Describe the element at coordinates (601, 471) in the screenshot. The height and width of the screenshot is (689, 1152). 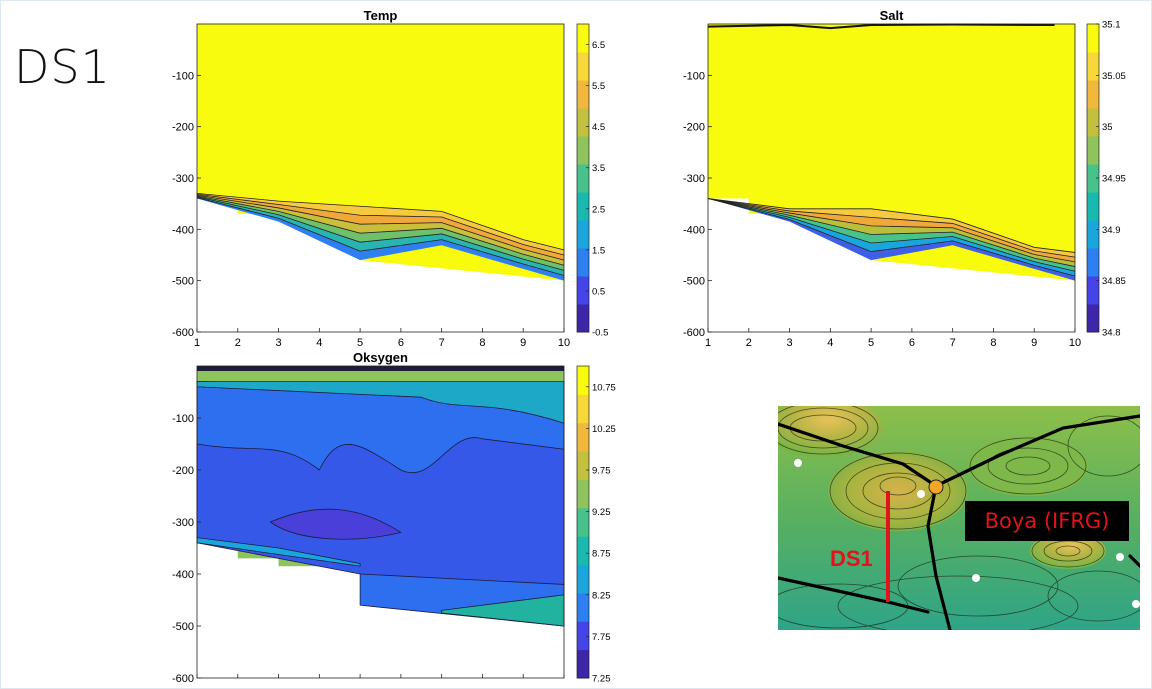
I see `colorbar-label: 9.75` at that location.